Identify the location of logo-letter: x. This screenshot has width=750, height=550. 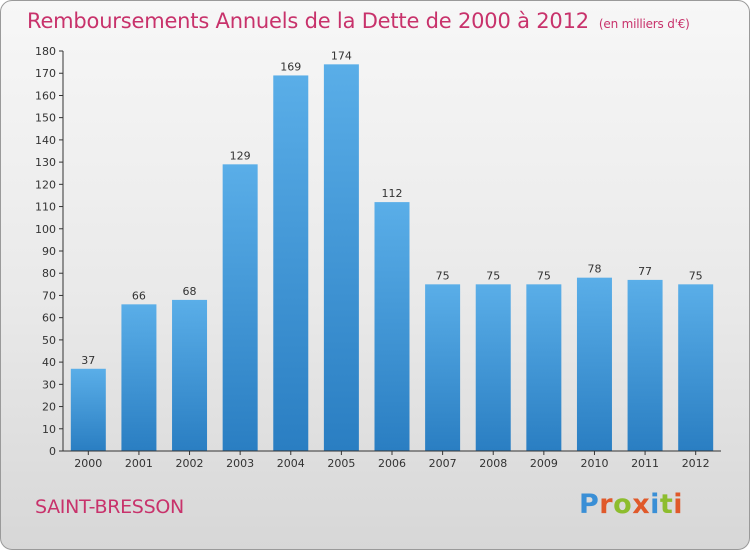
(641, 504).